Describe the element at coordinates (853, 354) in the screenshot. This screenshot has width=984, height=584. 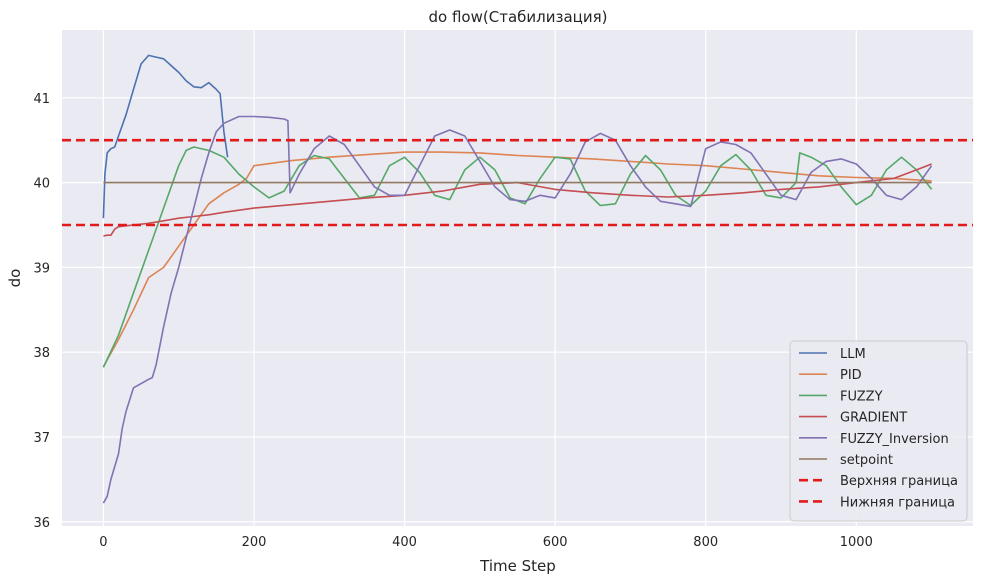
I see `legend-label: LLM` at that location.